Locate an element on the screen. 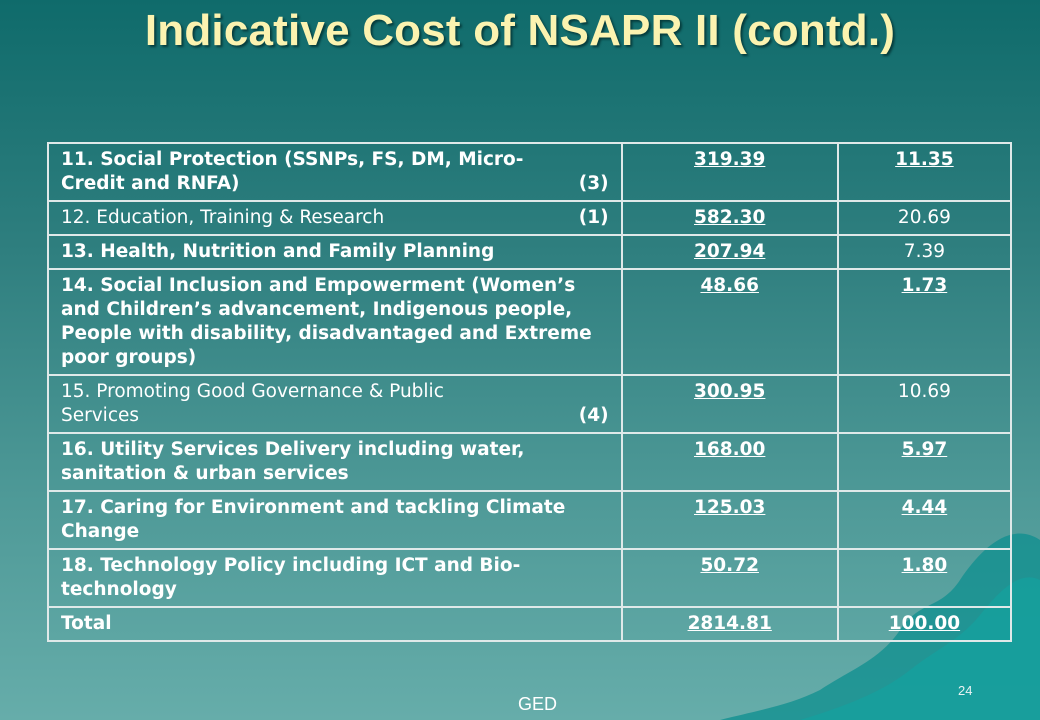  row-label-line: 15. Promoting Good Governance & Public is located at coordinates (252, 391).